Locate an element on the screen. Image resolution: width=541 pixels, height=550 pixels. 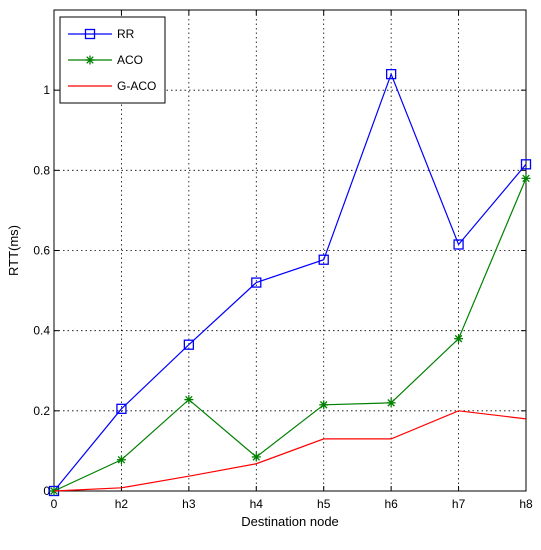
y-tick-label: 1 is located at coordinates (46, 90).